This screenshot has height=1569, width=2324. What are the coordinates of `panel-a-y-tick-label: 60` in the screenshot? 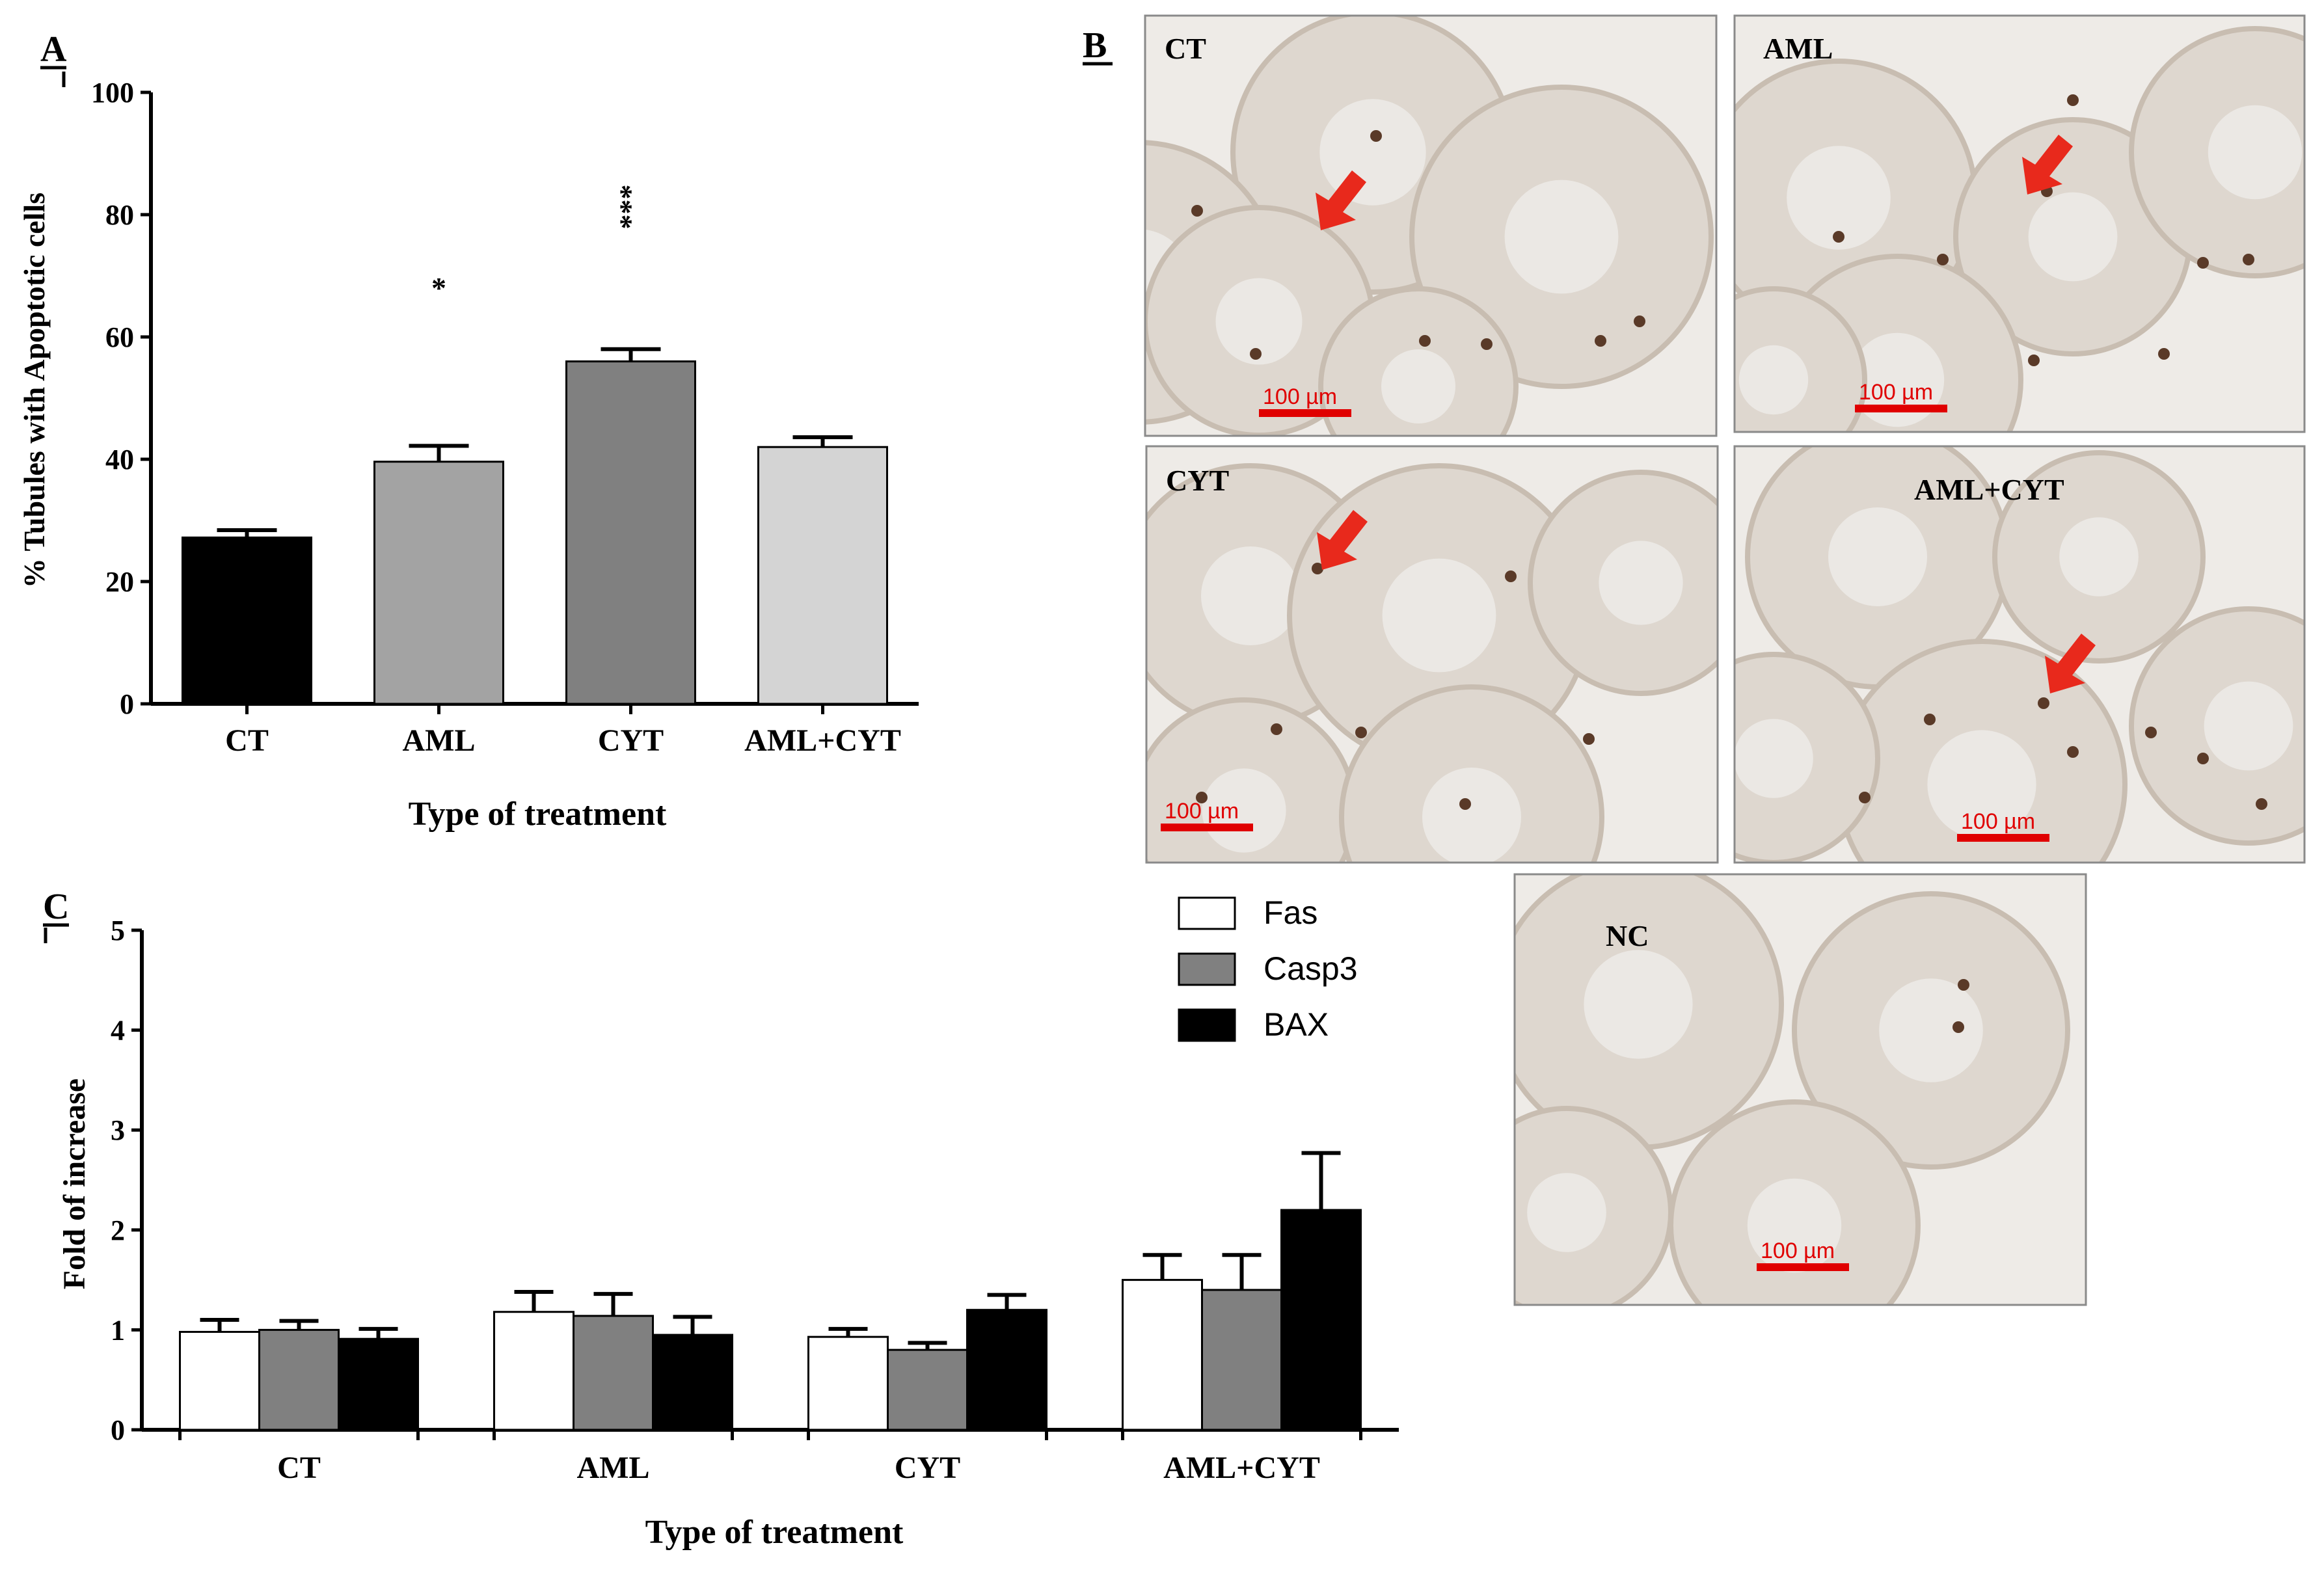 It's located at (120, 337).